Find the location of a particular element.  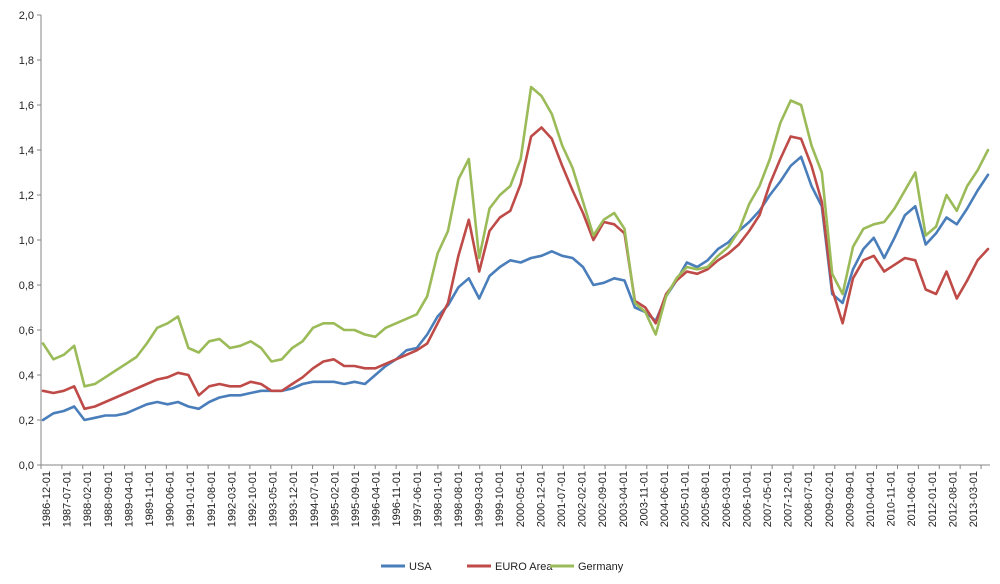

y-tick-label: 0,0 is located at coordinates (26, 466).